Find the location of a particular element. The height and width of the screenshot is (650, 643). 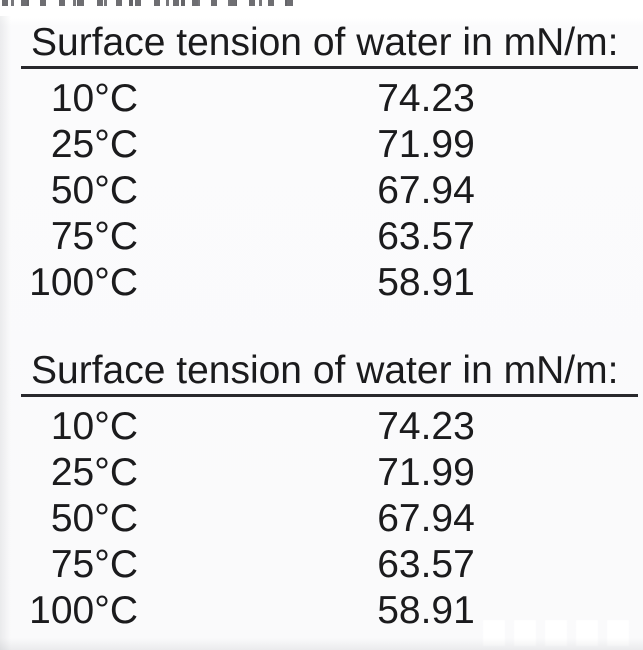

page-edge-shadow is located at coordinates (321, 644).